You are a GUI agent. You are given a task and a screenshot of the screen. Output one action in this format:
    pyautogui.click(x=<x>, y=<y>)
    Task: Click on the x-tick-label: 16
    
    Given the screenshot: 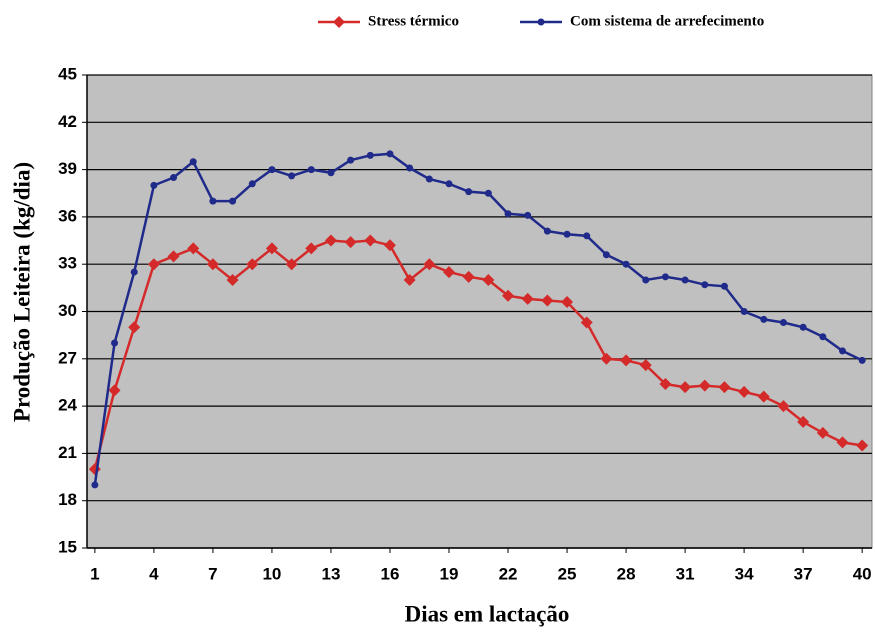 What is the action you would take?
    pyautogui.click(x=390, y=573)
    